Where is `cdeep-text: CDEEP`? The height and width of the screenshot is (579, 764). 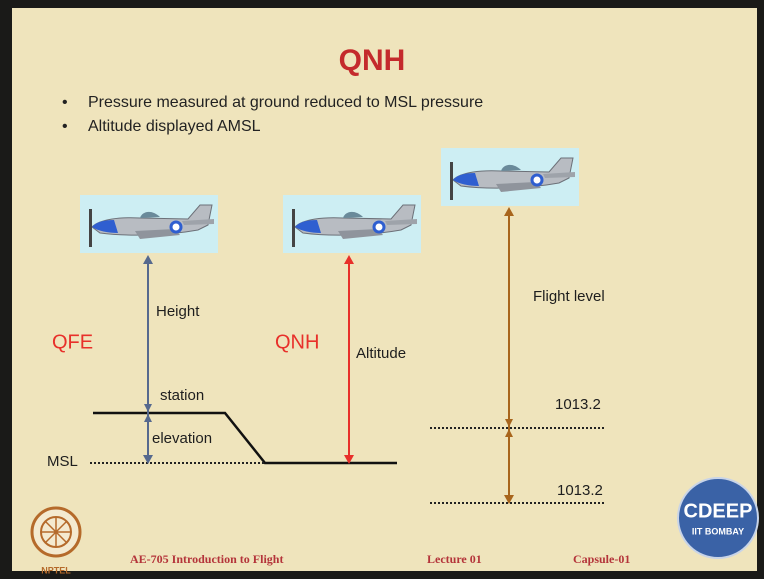 cdeep-text: CDEEP is located at coordinates (718, 511).